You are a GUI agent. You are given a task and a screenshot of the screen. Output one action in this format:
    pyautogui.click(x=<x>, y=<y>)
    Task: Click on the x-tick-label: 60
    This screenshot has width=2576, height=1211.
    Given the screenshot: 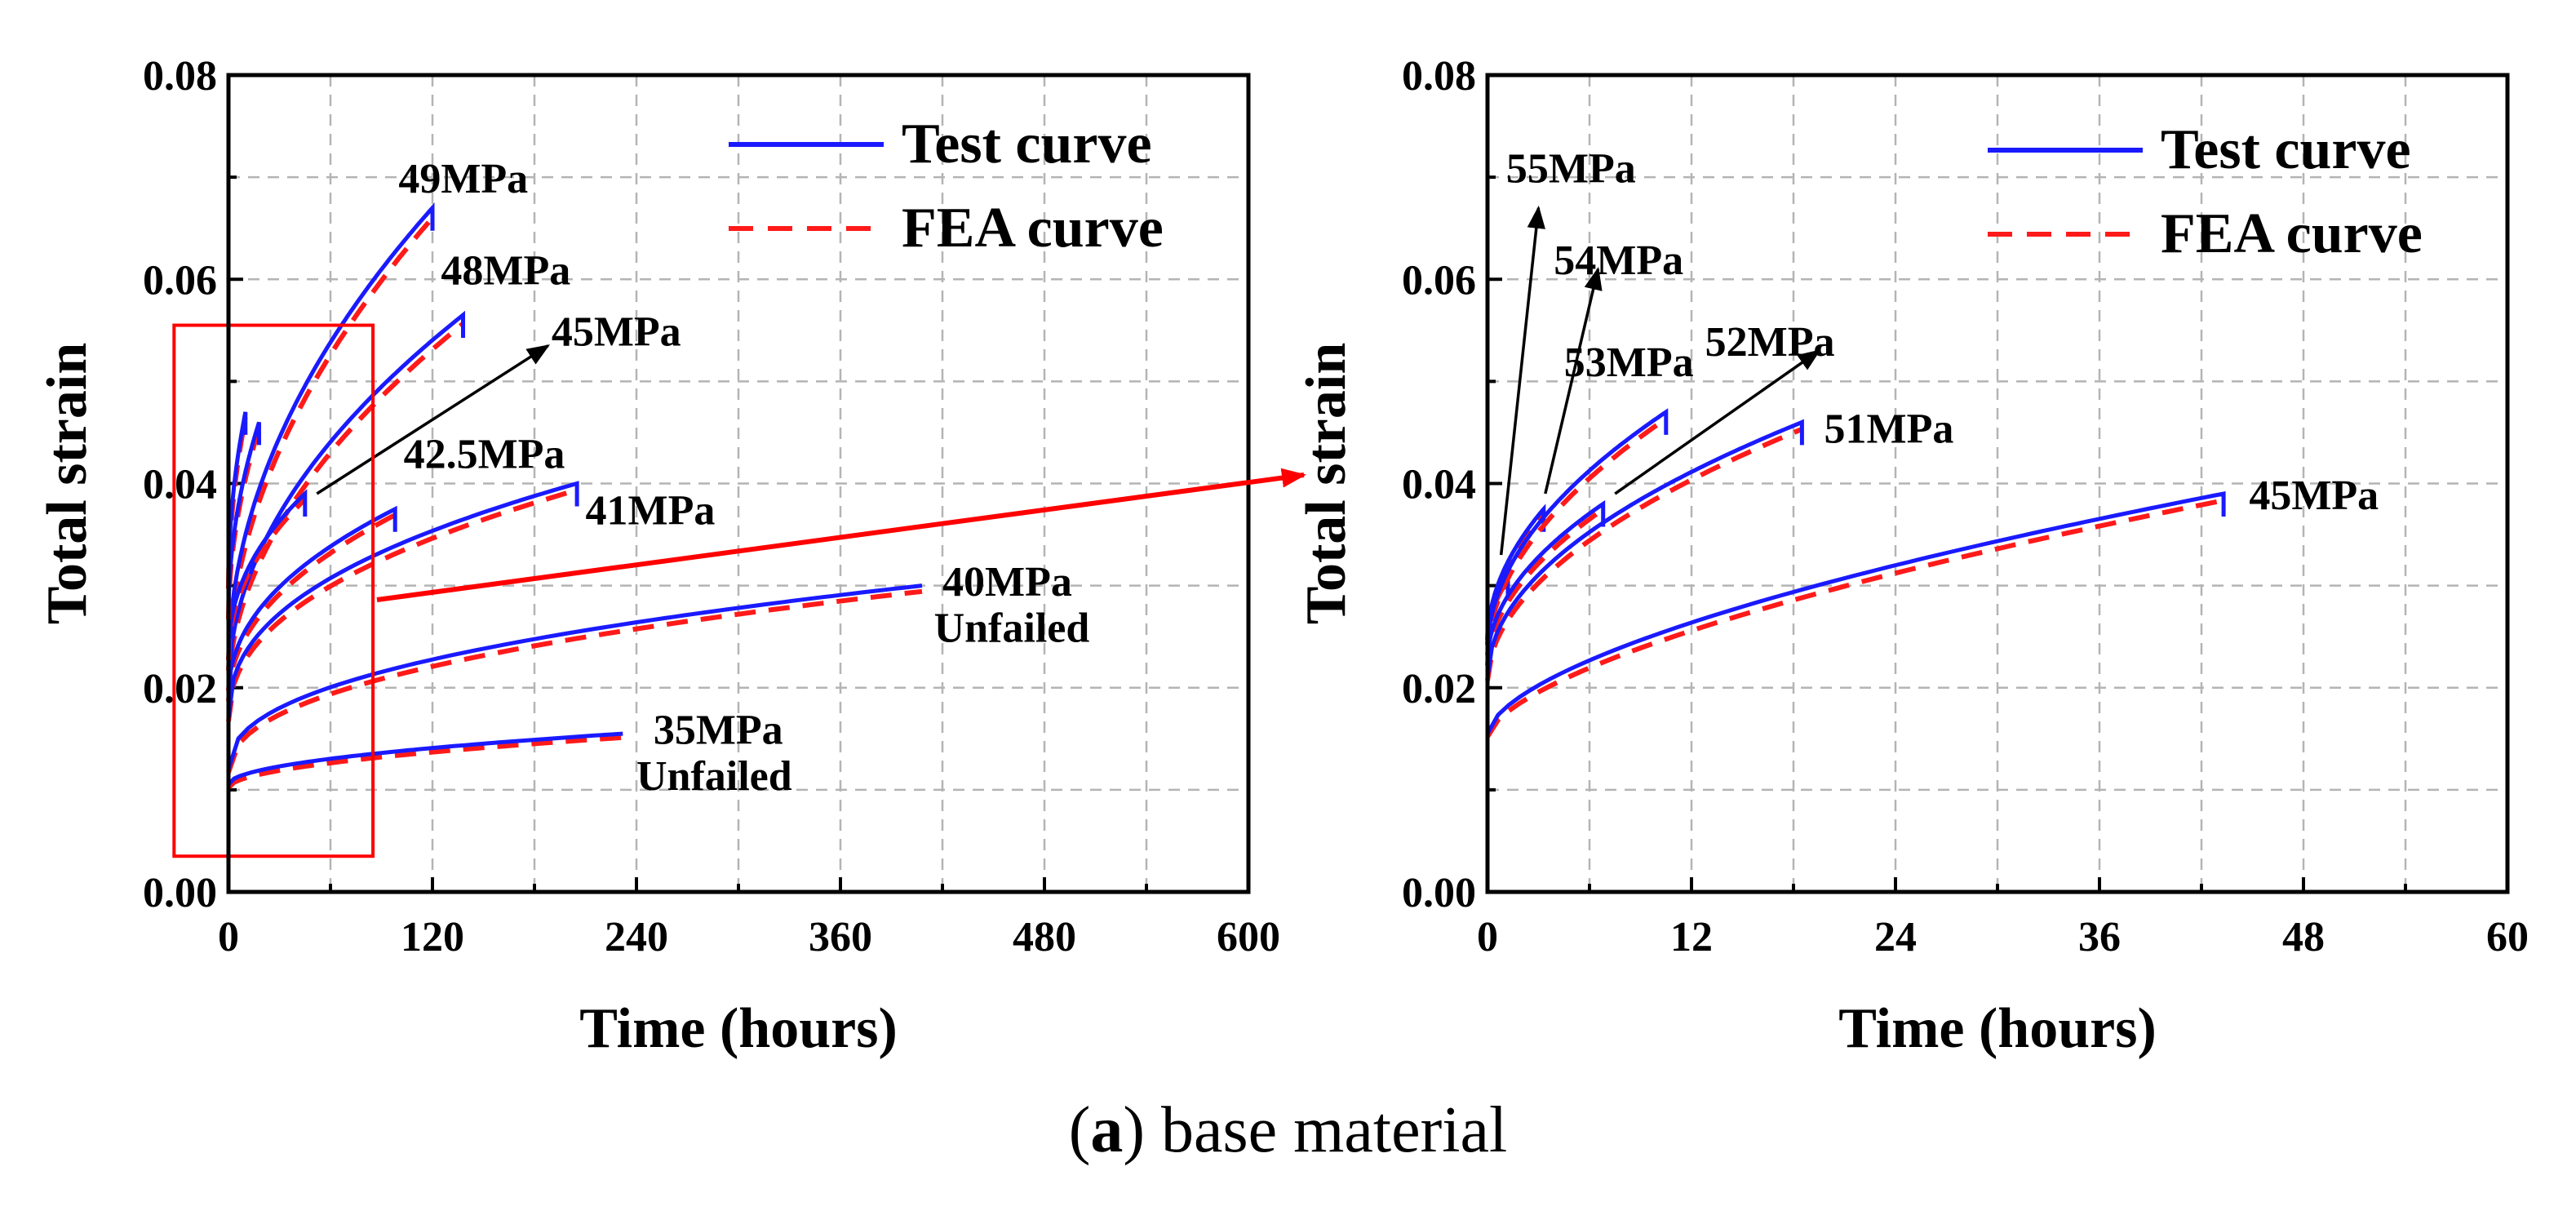 What is the action you would take?
    pyautogui.click(x=2507, y=937)
    